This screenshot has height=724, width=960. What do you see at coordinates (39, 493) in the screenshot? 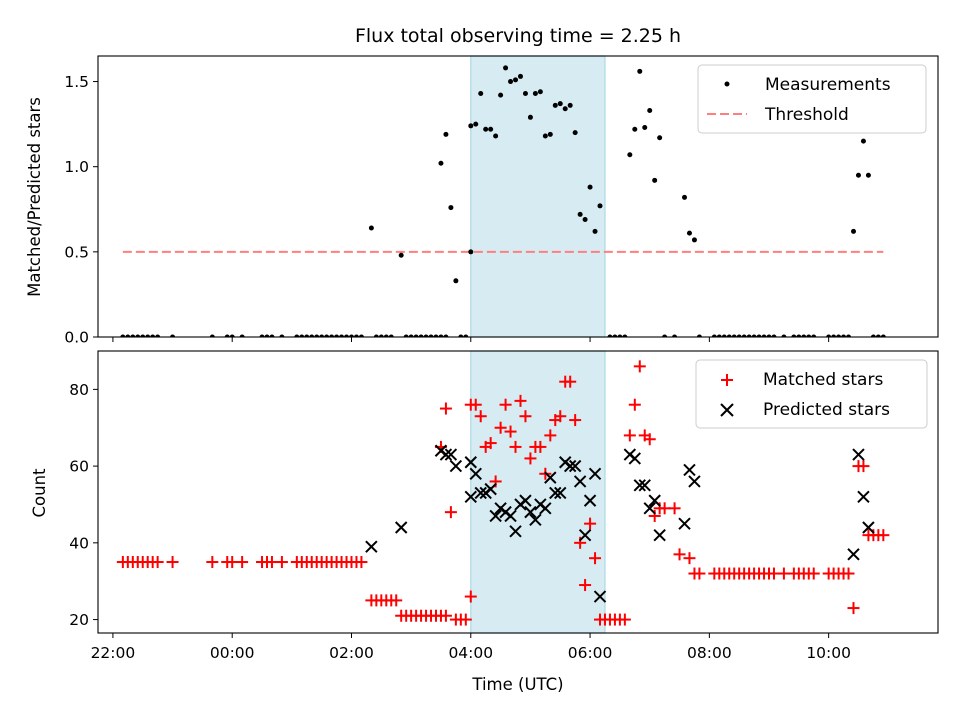
I see `bottom-y-axis-label: Count` at bounding box center [39, 493].